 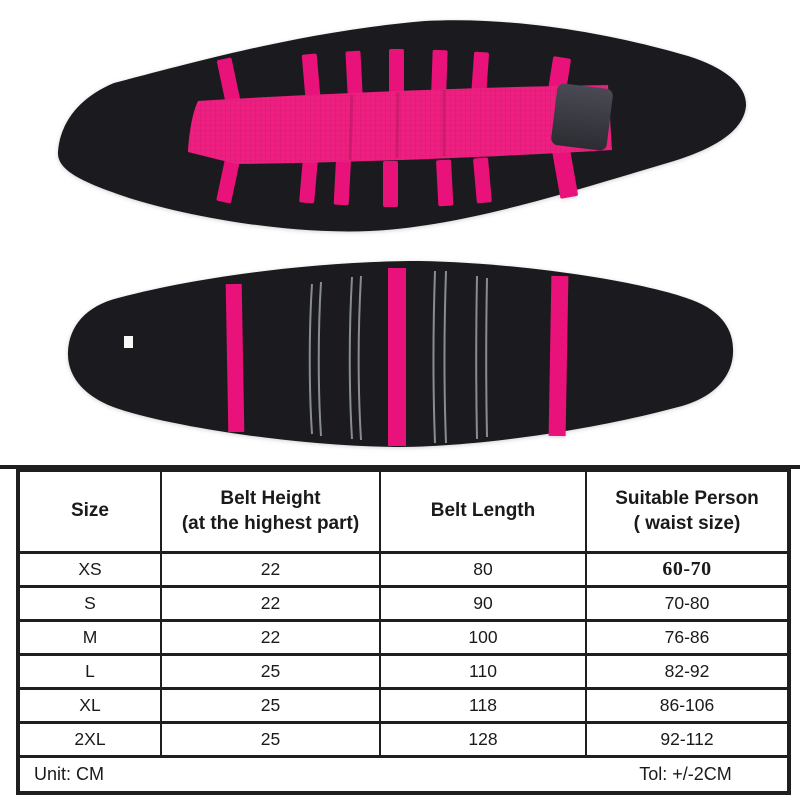 I want to click on cell-size: XS, so click(x=89, y=569).